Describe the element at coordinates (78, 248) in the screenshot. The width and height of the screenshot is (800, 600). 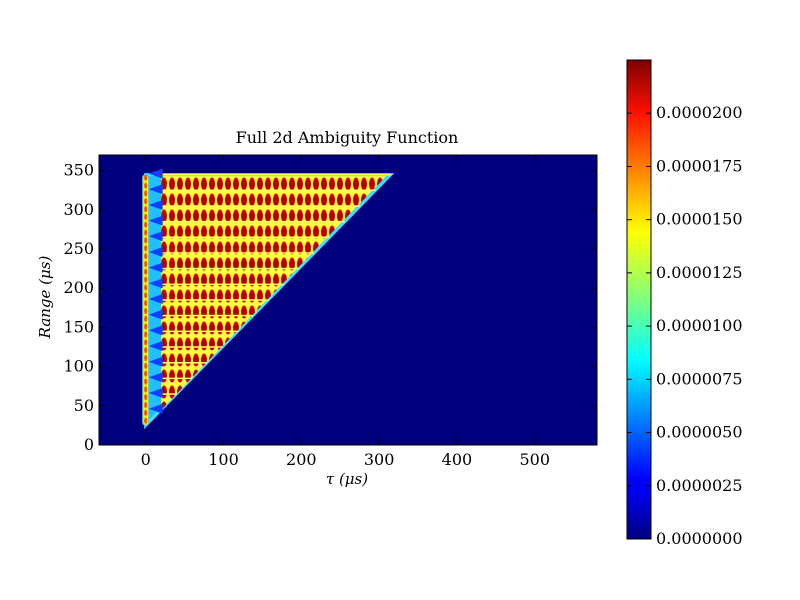
I see `y-tick-label: 250` at that location.